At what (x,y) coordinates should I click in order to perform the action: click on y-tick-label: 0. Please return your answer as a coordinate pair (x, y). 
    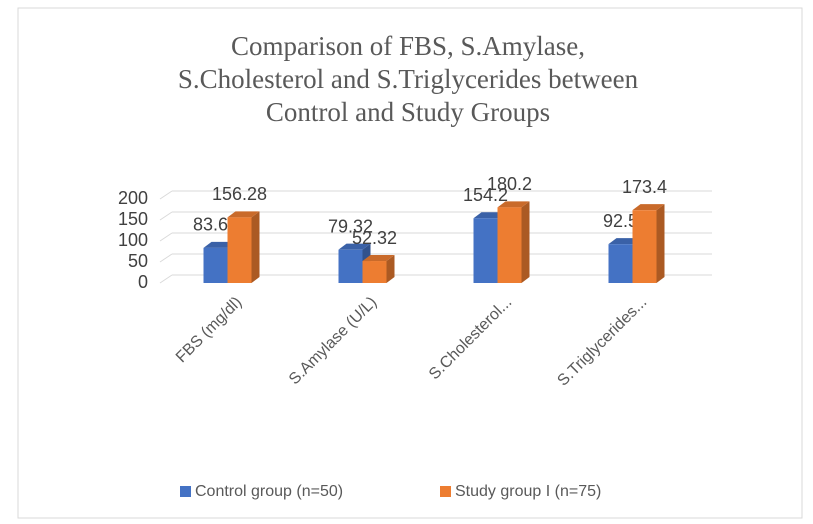
    Looking at the image, I should click on (143, 282).